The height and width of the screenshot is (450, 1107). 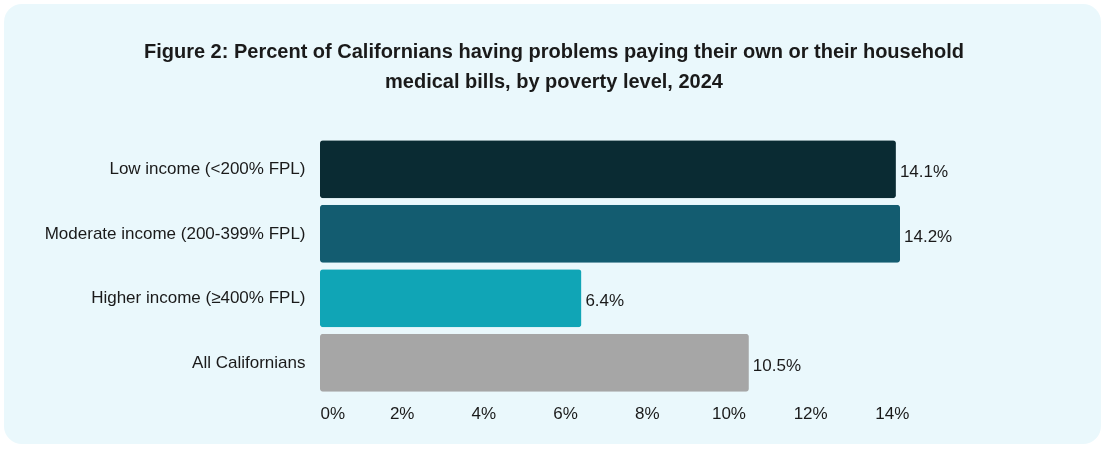 I want to click on x-tick-label: 8%, so click(x=647, y=413).